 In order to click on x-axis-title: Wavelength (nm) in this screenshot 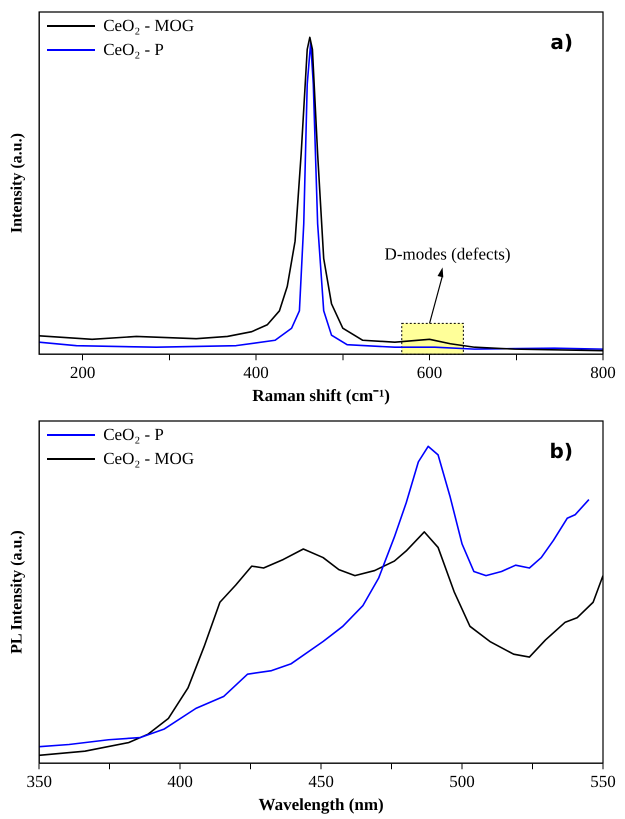, I will do `click(321, 804)`.